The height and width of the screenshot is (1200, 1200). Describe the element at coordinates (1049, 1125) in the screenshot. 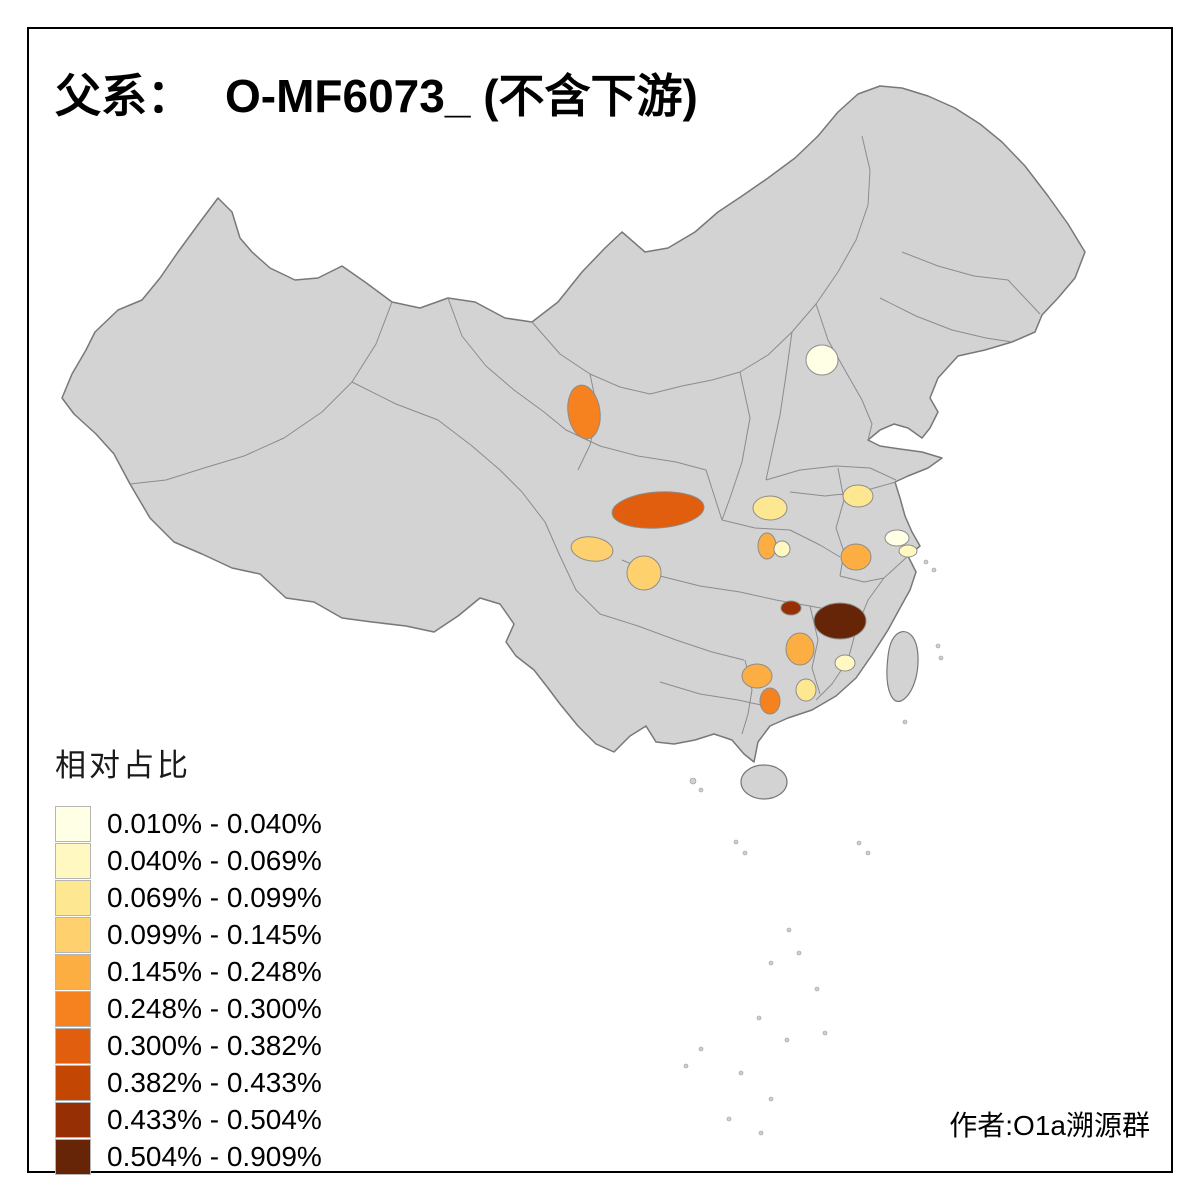

I see `attribution: 作者:O1a溯源群` at that location.